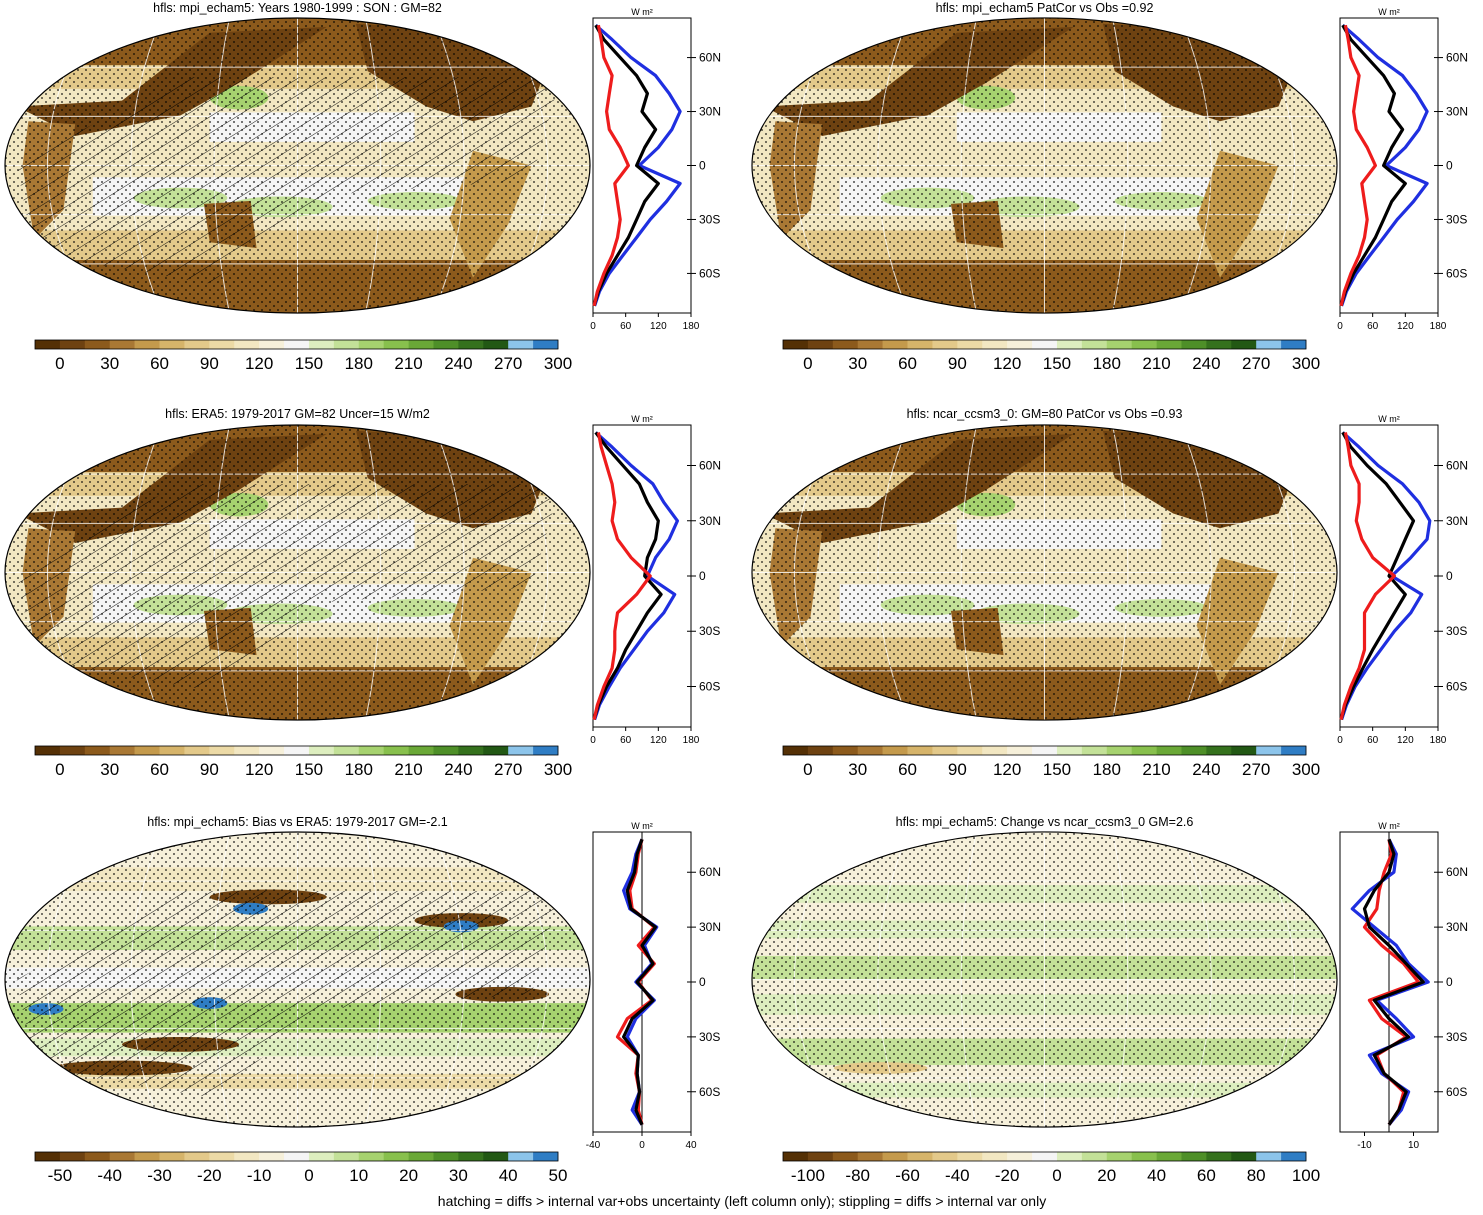  What do you see at coordinates (60, 1175) in the screenshot?
I see `colorbar-label: -50` at bounding box center [60, 1175].